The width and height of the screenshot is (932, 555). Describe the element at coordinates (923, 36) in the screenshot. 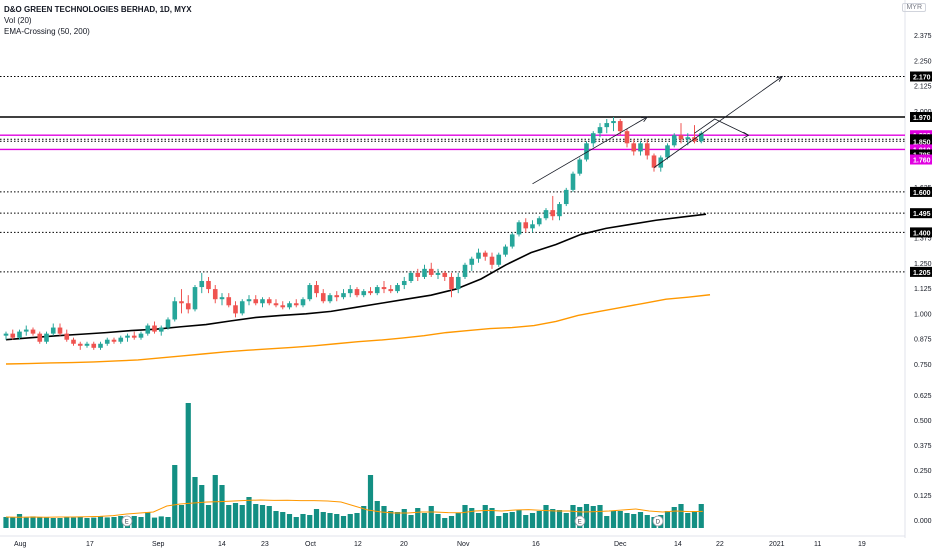

I see `price-tick-label: 2.375` at that location.